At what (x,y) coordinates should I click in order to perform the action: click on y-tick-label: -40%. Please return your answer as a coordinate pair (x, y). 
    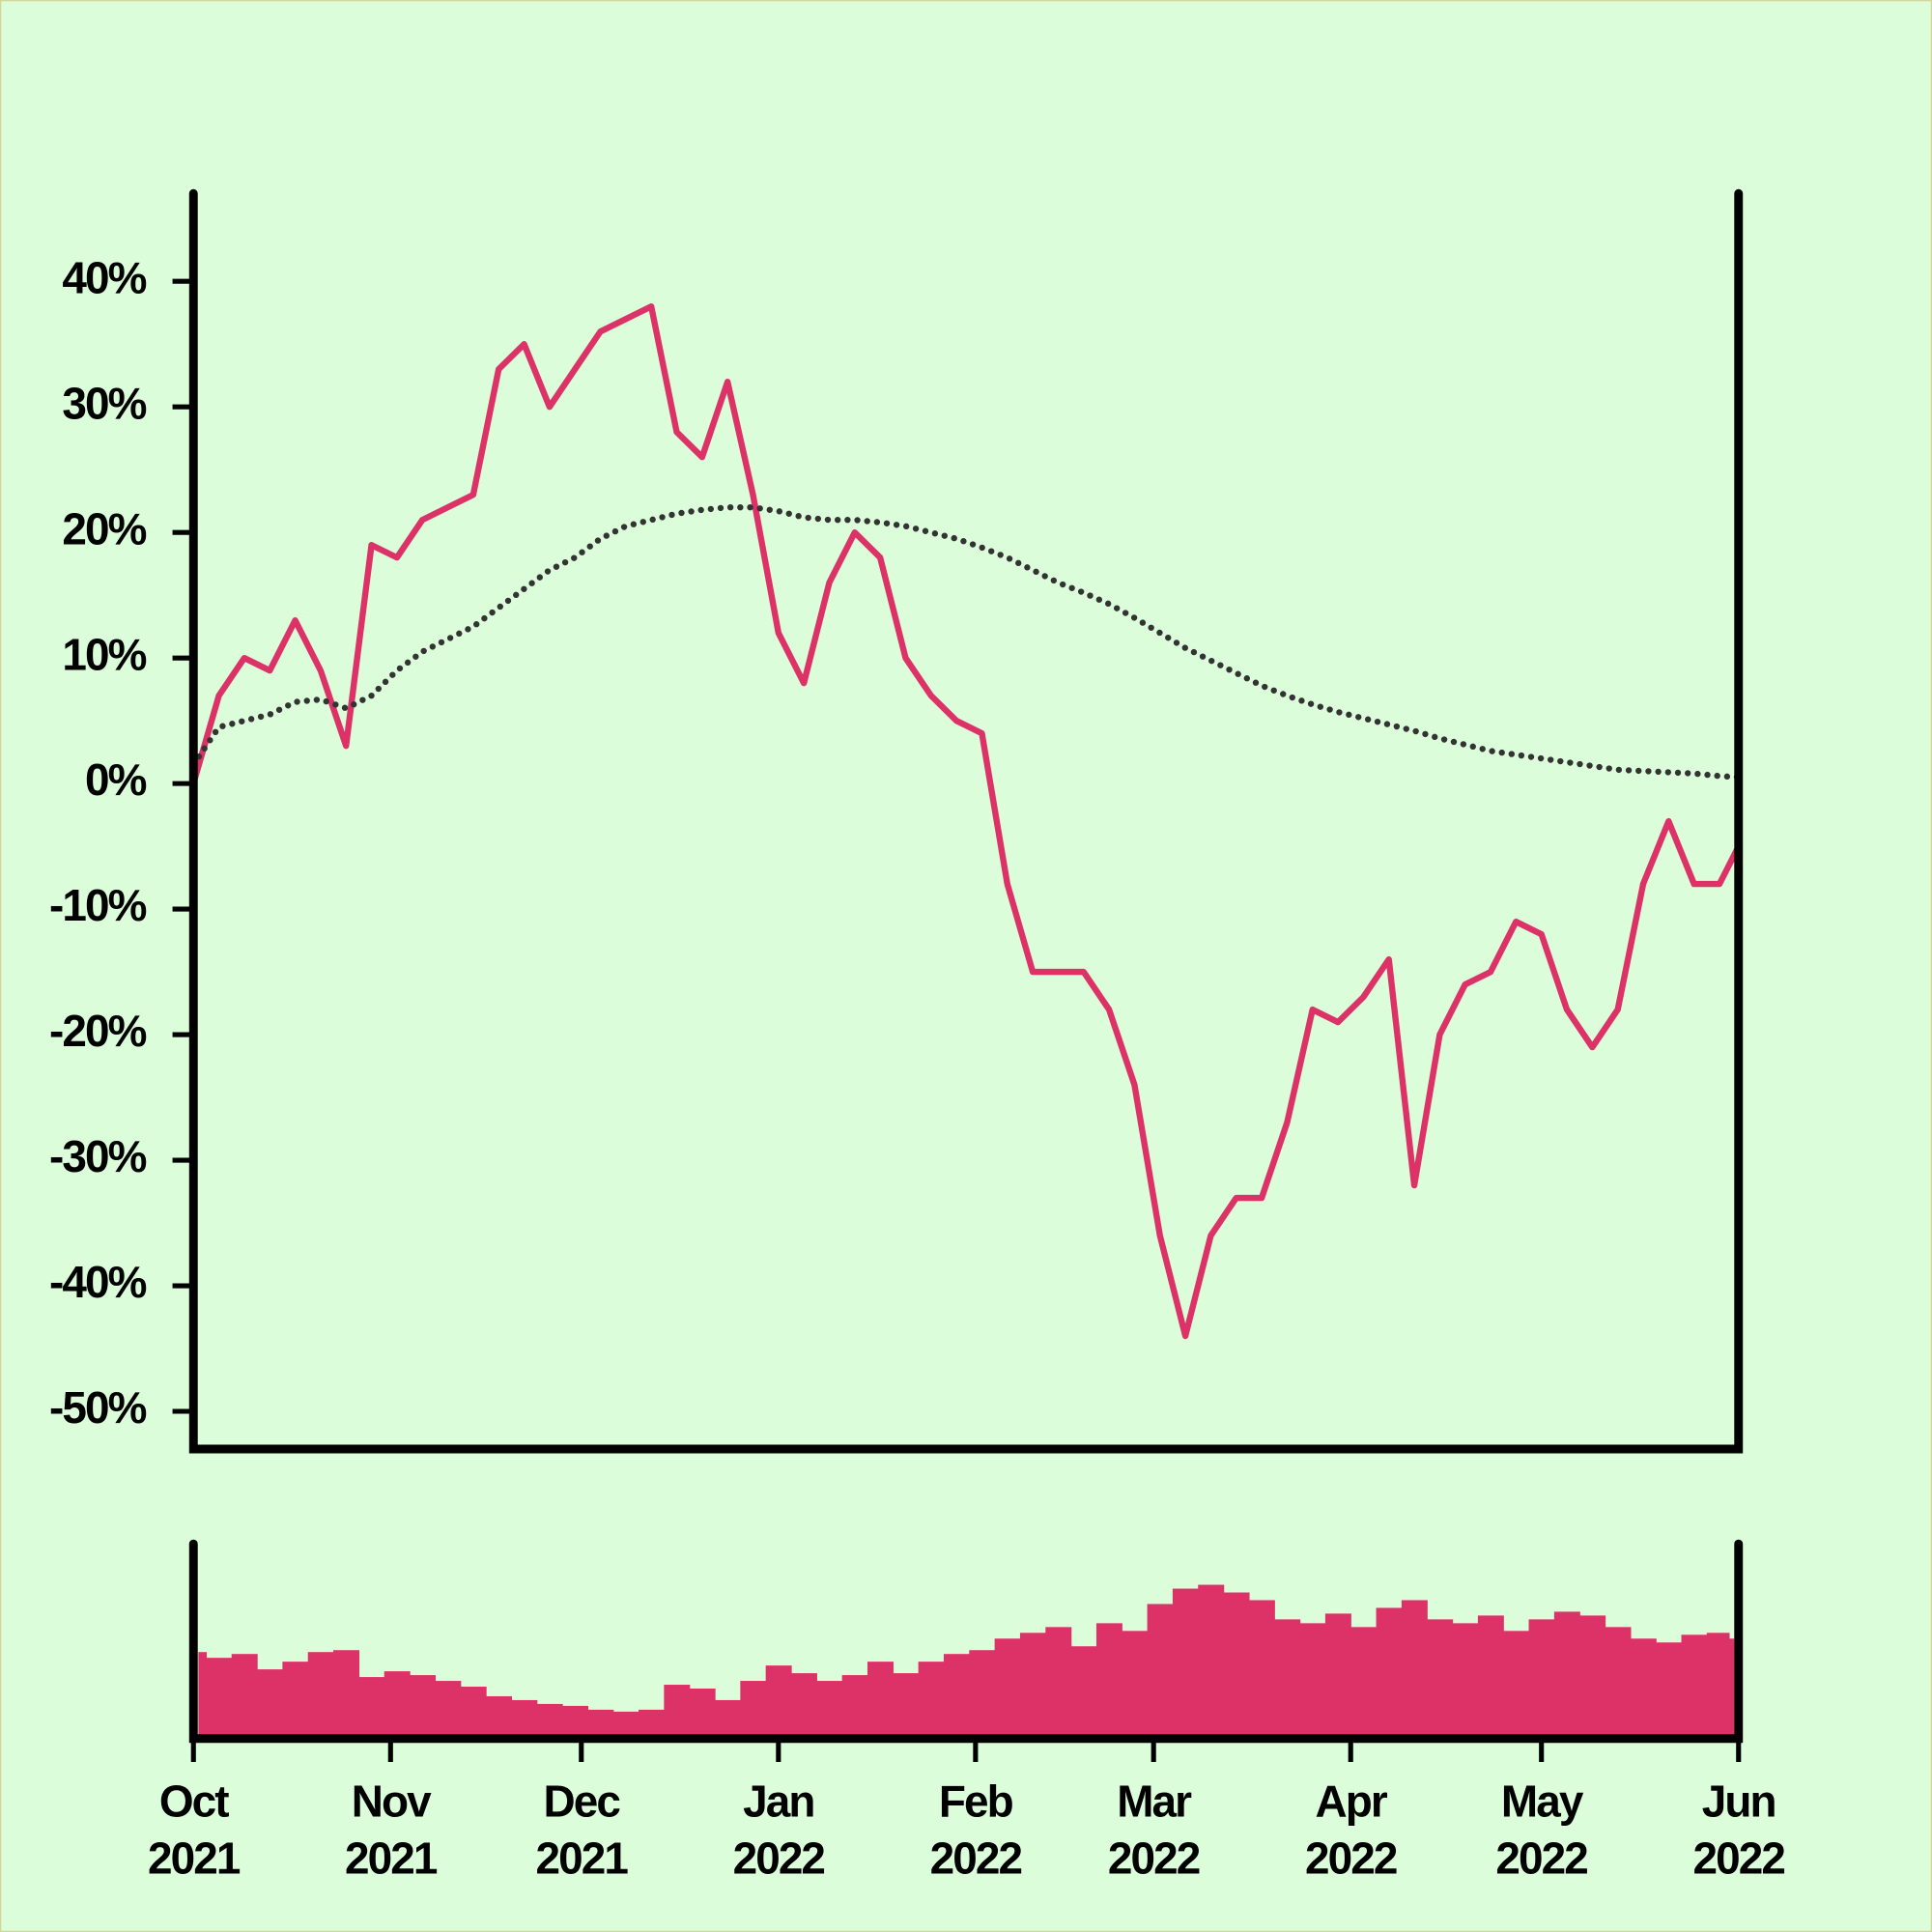
    Looking at the image, I should click on (98, 1282).